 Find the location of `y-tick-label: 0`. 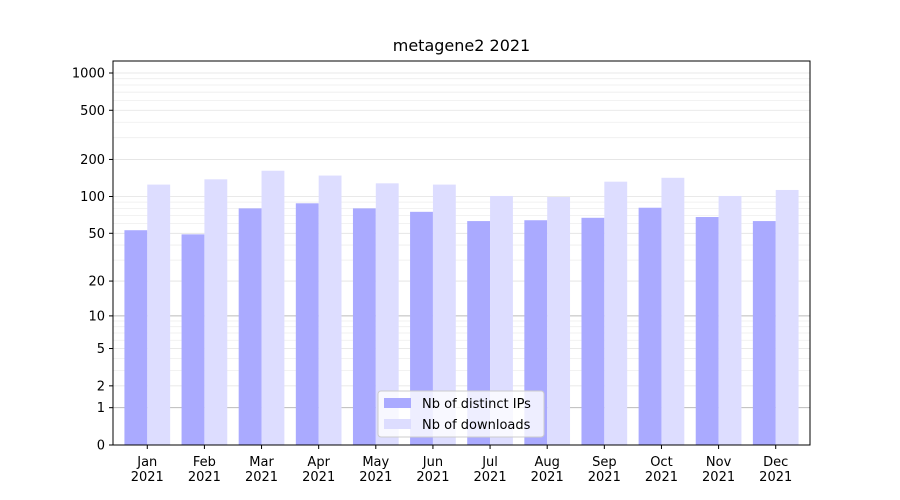

y-tick-label: 0 is located at coordinates (101, 446).